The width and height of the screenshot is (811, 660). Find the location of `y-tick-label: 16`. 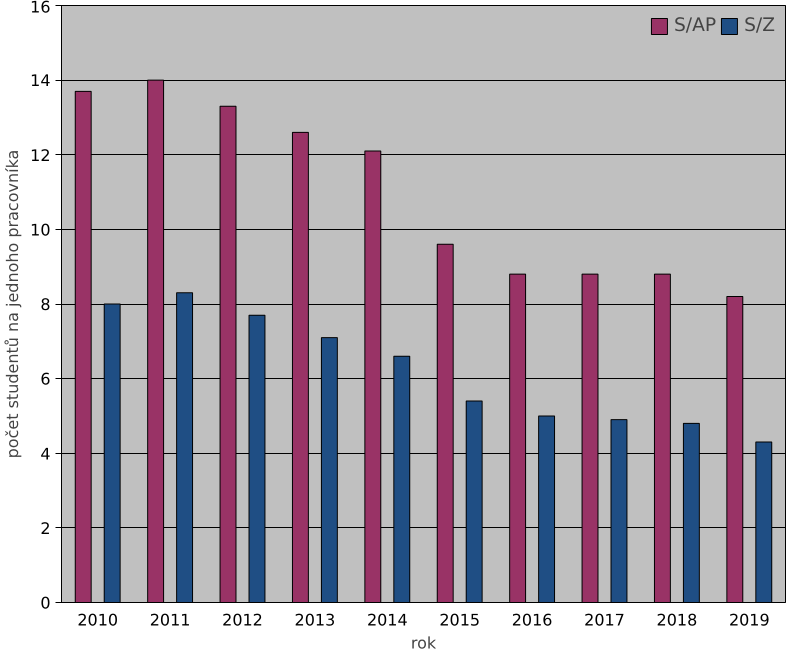

y-tick-label: 16 is located at coordinates (40, 8).